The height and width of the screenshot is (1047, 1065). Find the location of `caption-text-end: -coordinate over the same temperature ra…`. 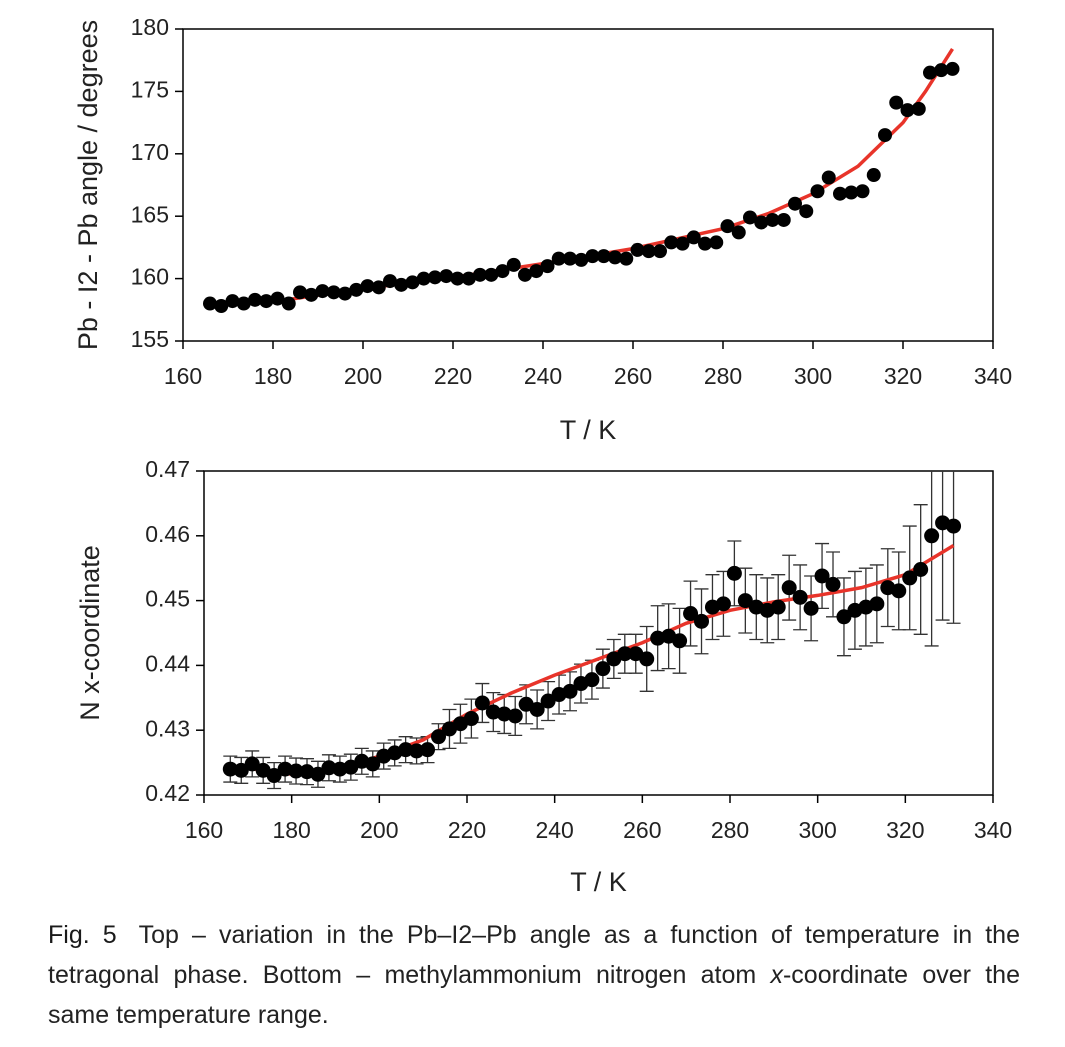

caption-text-end: -coordinate over the same temperature ra… is located at coordinates (534, 995).